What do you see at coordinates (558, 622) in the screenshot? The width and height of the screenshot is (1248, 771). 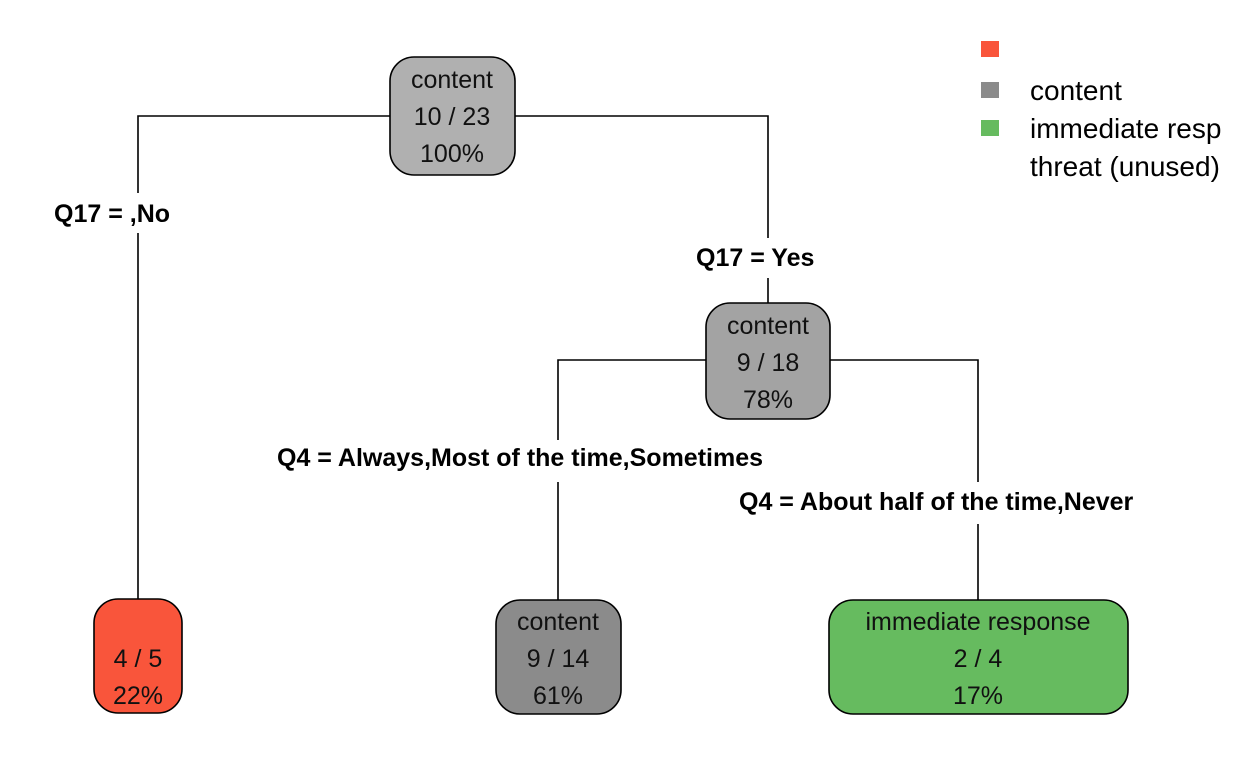 I see `leaf-content-class: content` at bounding box center [558, 622].